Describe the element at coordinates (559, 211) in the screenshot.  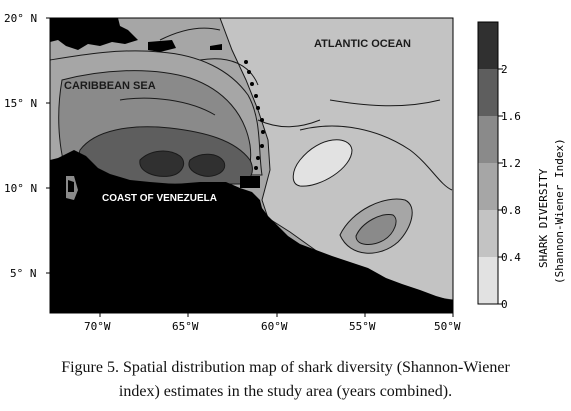
I see `legend-title-line2: (Shannon-Wiener Index)` at that location.